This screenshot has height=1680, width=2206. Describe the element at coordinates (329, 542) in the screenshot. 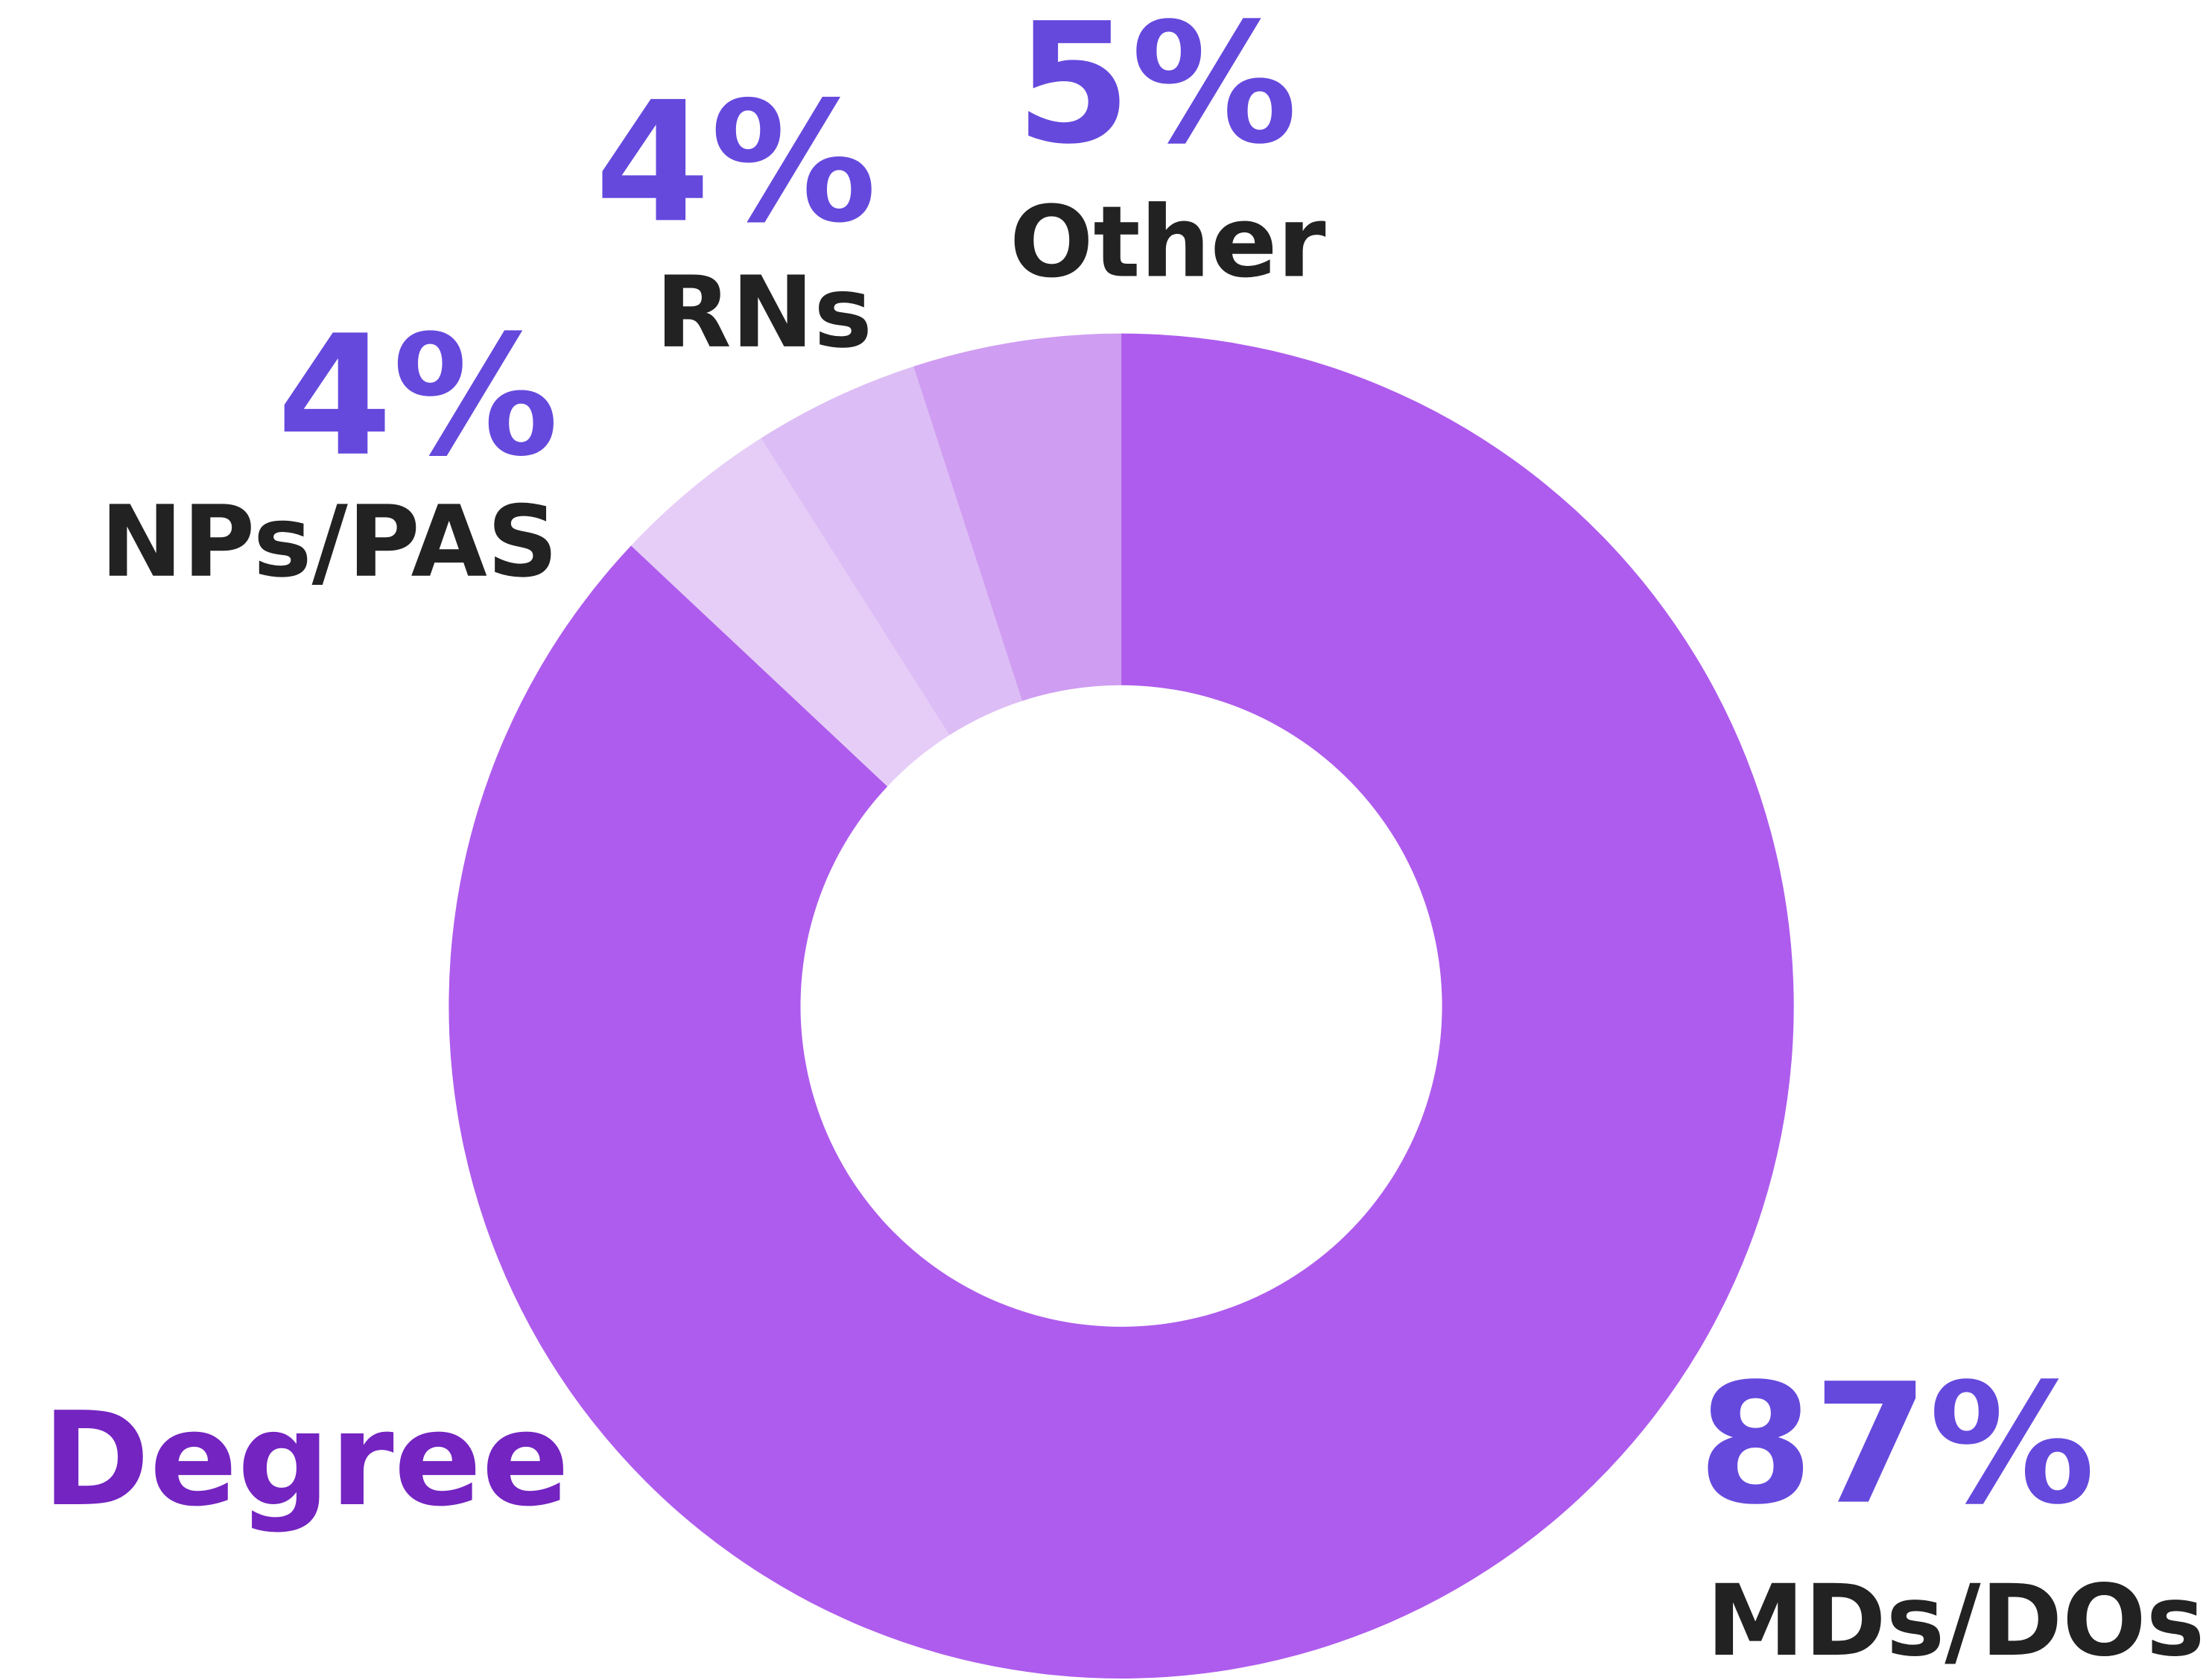

I see `category-label: NPs/PAS` at that location.